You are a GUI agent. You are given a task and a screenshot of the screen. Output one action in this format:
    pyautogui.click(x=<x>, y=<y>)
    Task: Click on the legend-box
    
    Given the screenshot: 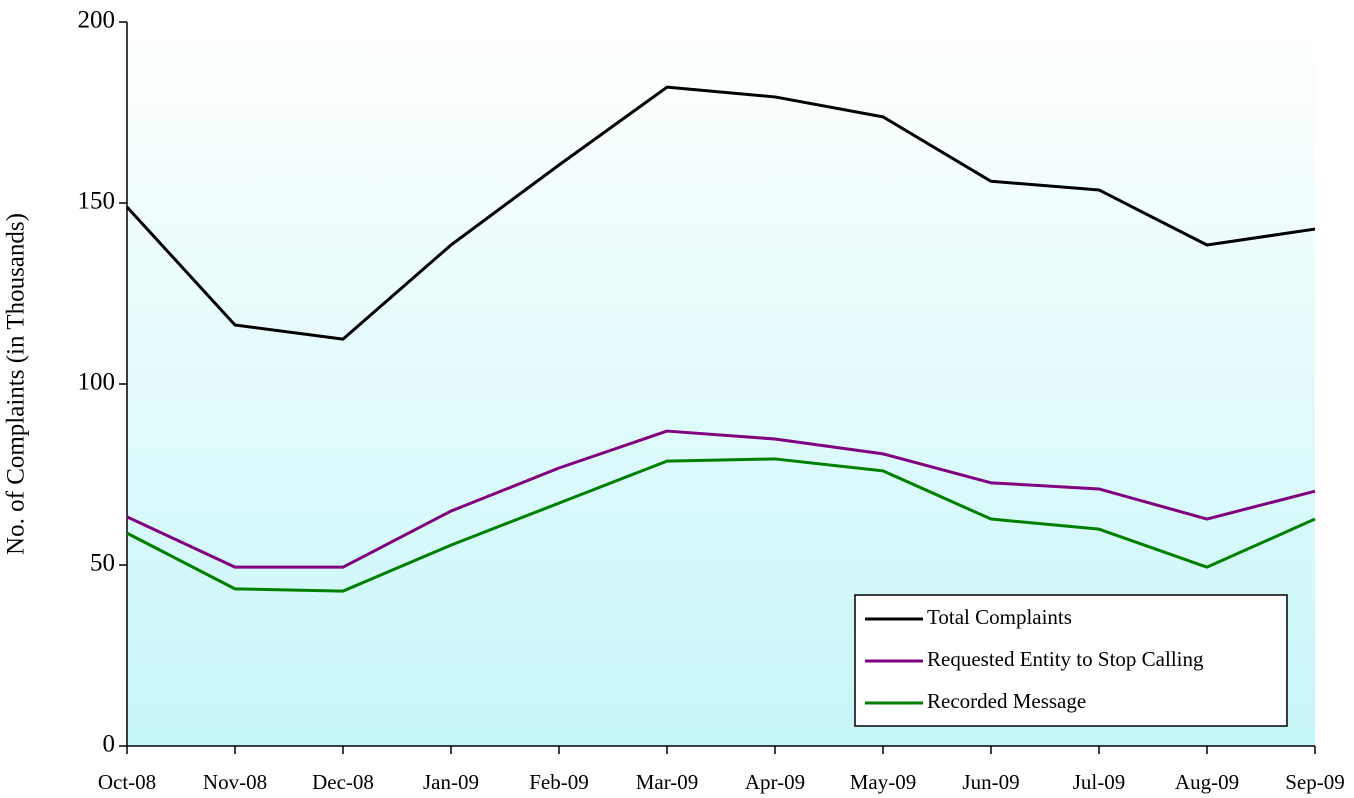 What is the action you would take?
    pyautogui.click(x=1071, y=660)
    